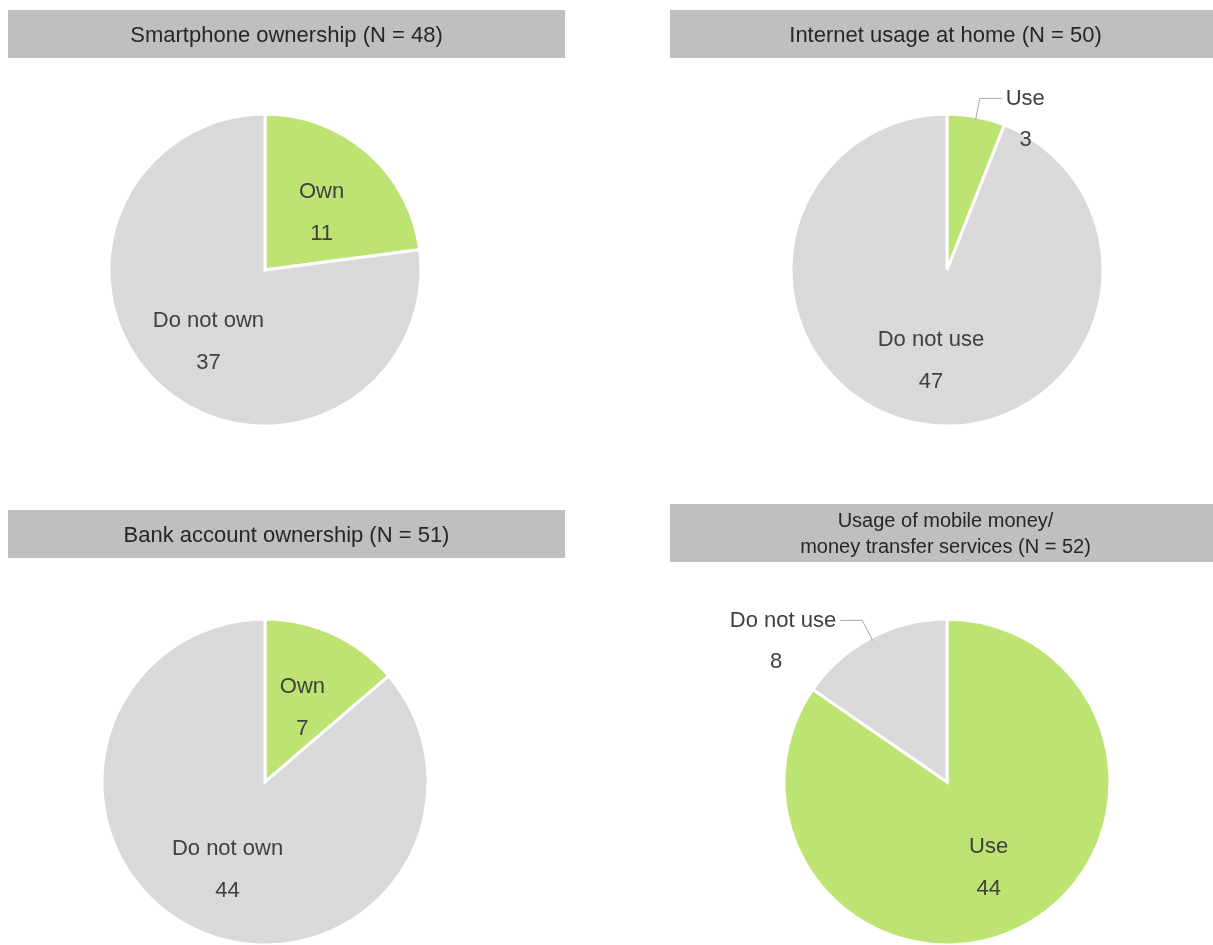 This screenshot has width=1213, height=945. Describe the element at coordinates (931, 381) in the screenshot. I see `data-label: 47` at that location.